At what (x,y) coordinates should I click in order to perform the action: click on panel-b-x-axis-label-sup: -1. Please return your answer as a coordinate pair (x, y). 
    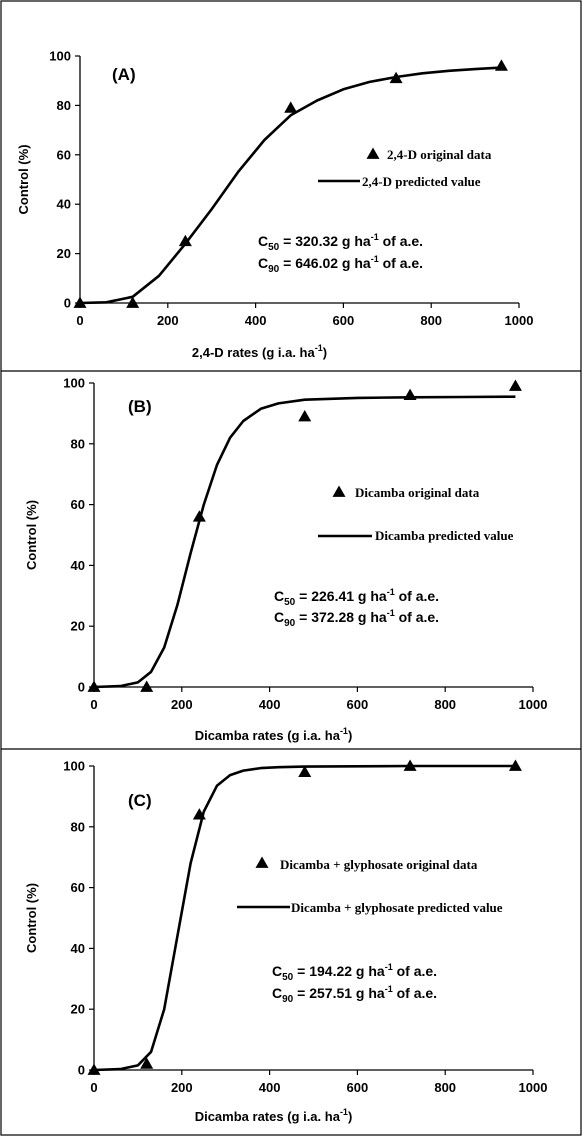
    Looking at the image, I should click on (344, 731).